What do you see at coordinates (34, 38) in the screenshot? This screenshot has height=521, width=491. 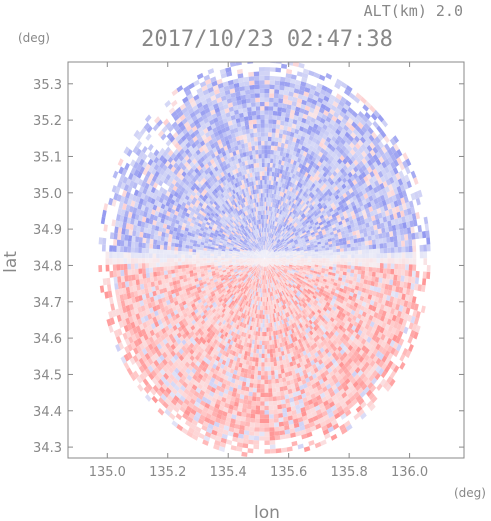 I see `y-unit-label: (deg)` at bounding box center [34, 38].